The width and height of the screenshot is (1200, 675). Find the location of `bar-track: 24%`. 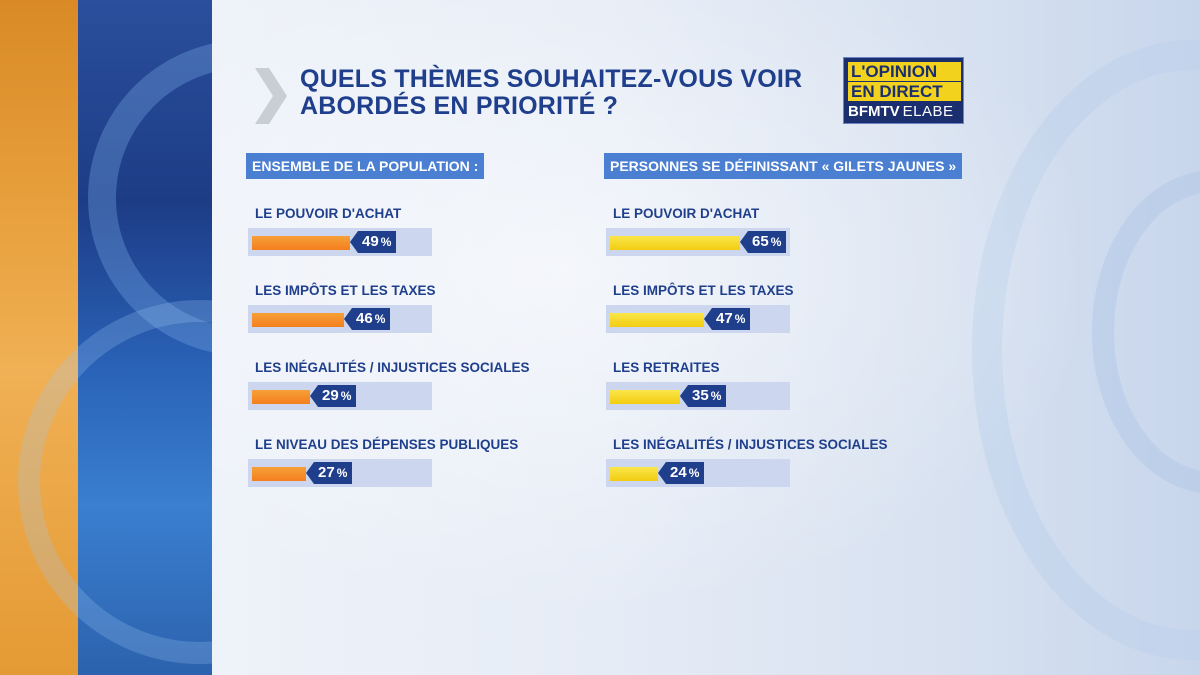

bar-track: 24% is located at coordinates (698, 473).